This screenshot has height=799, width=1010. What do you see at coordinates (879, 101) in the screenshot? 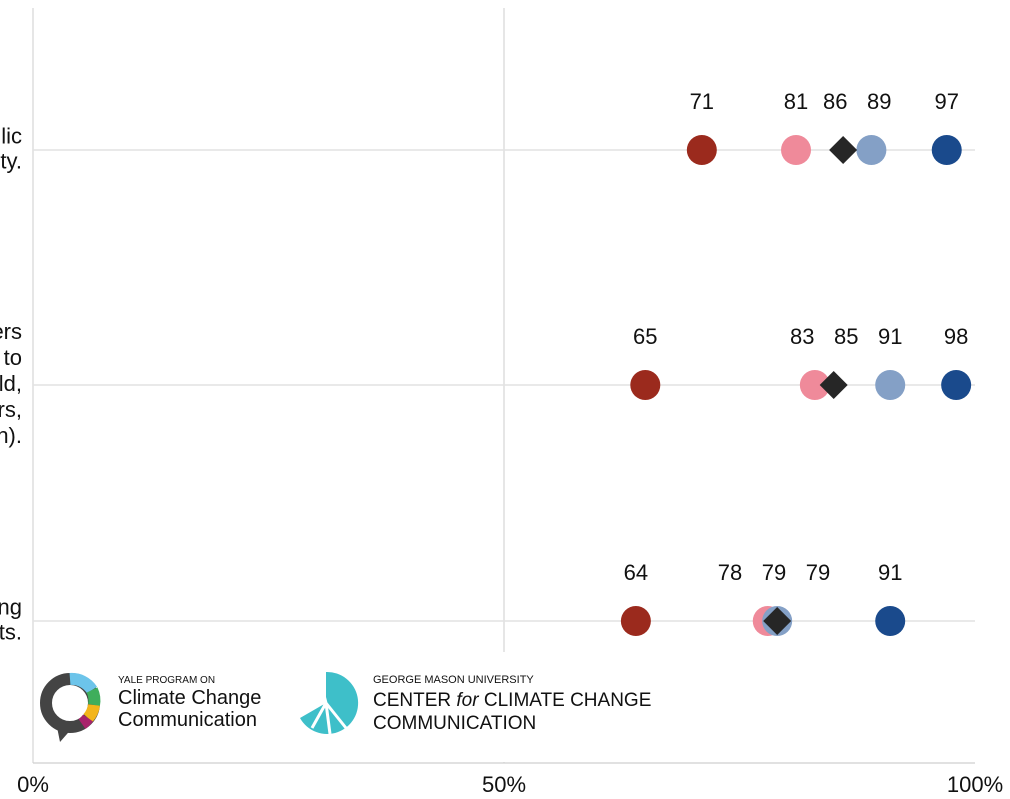
I see `value-label: 89` at bounding box center [879, 101].